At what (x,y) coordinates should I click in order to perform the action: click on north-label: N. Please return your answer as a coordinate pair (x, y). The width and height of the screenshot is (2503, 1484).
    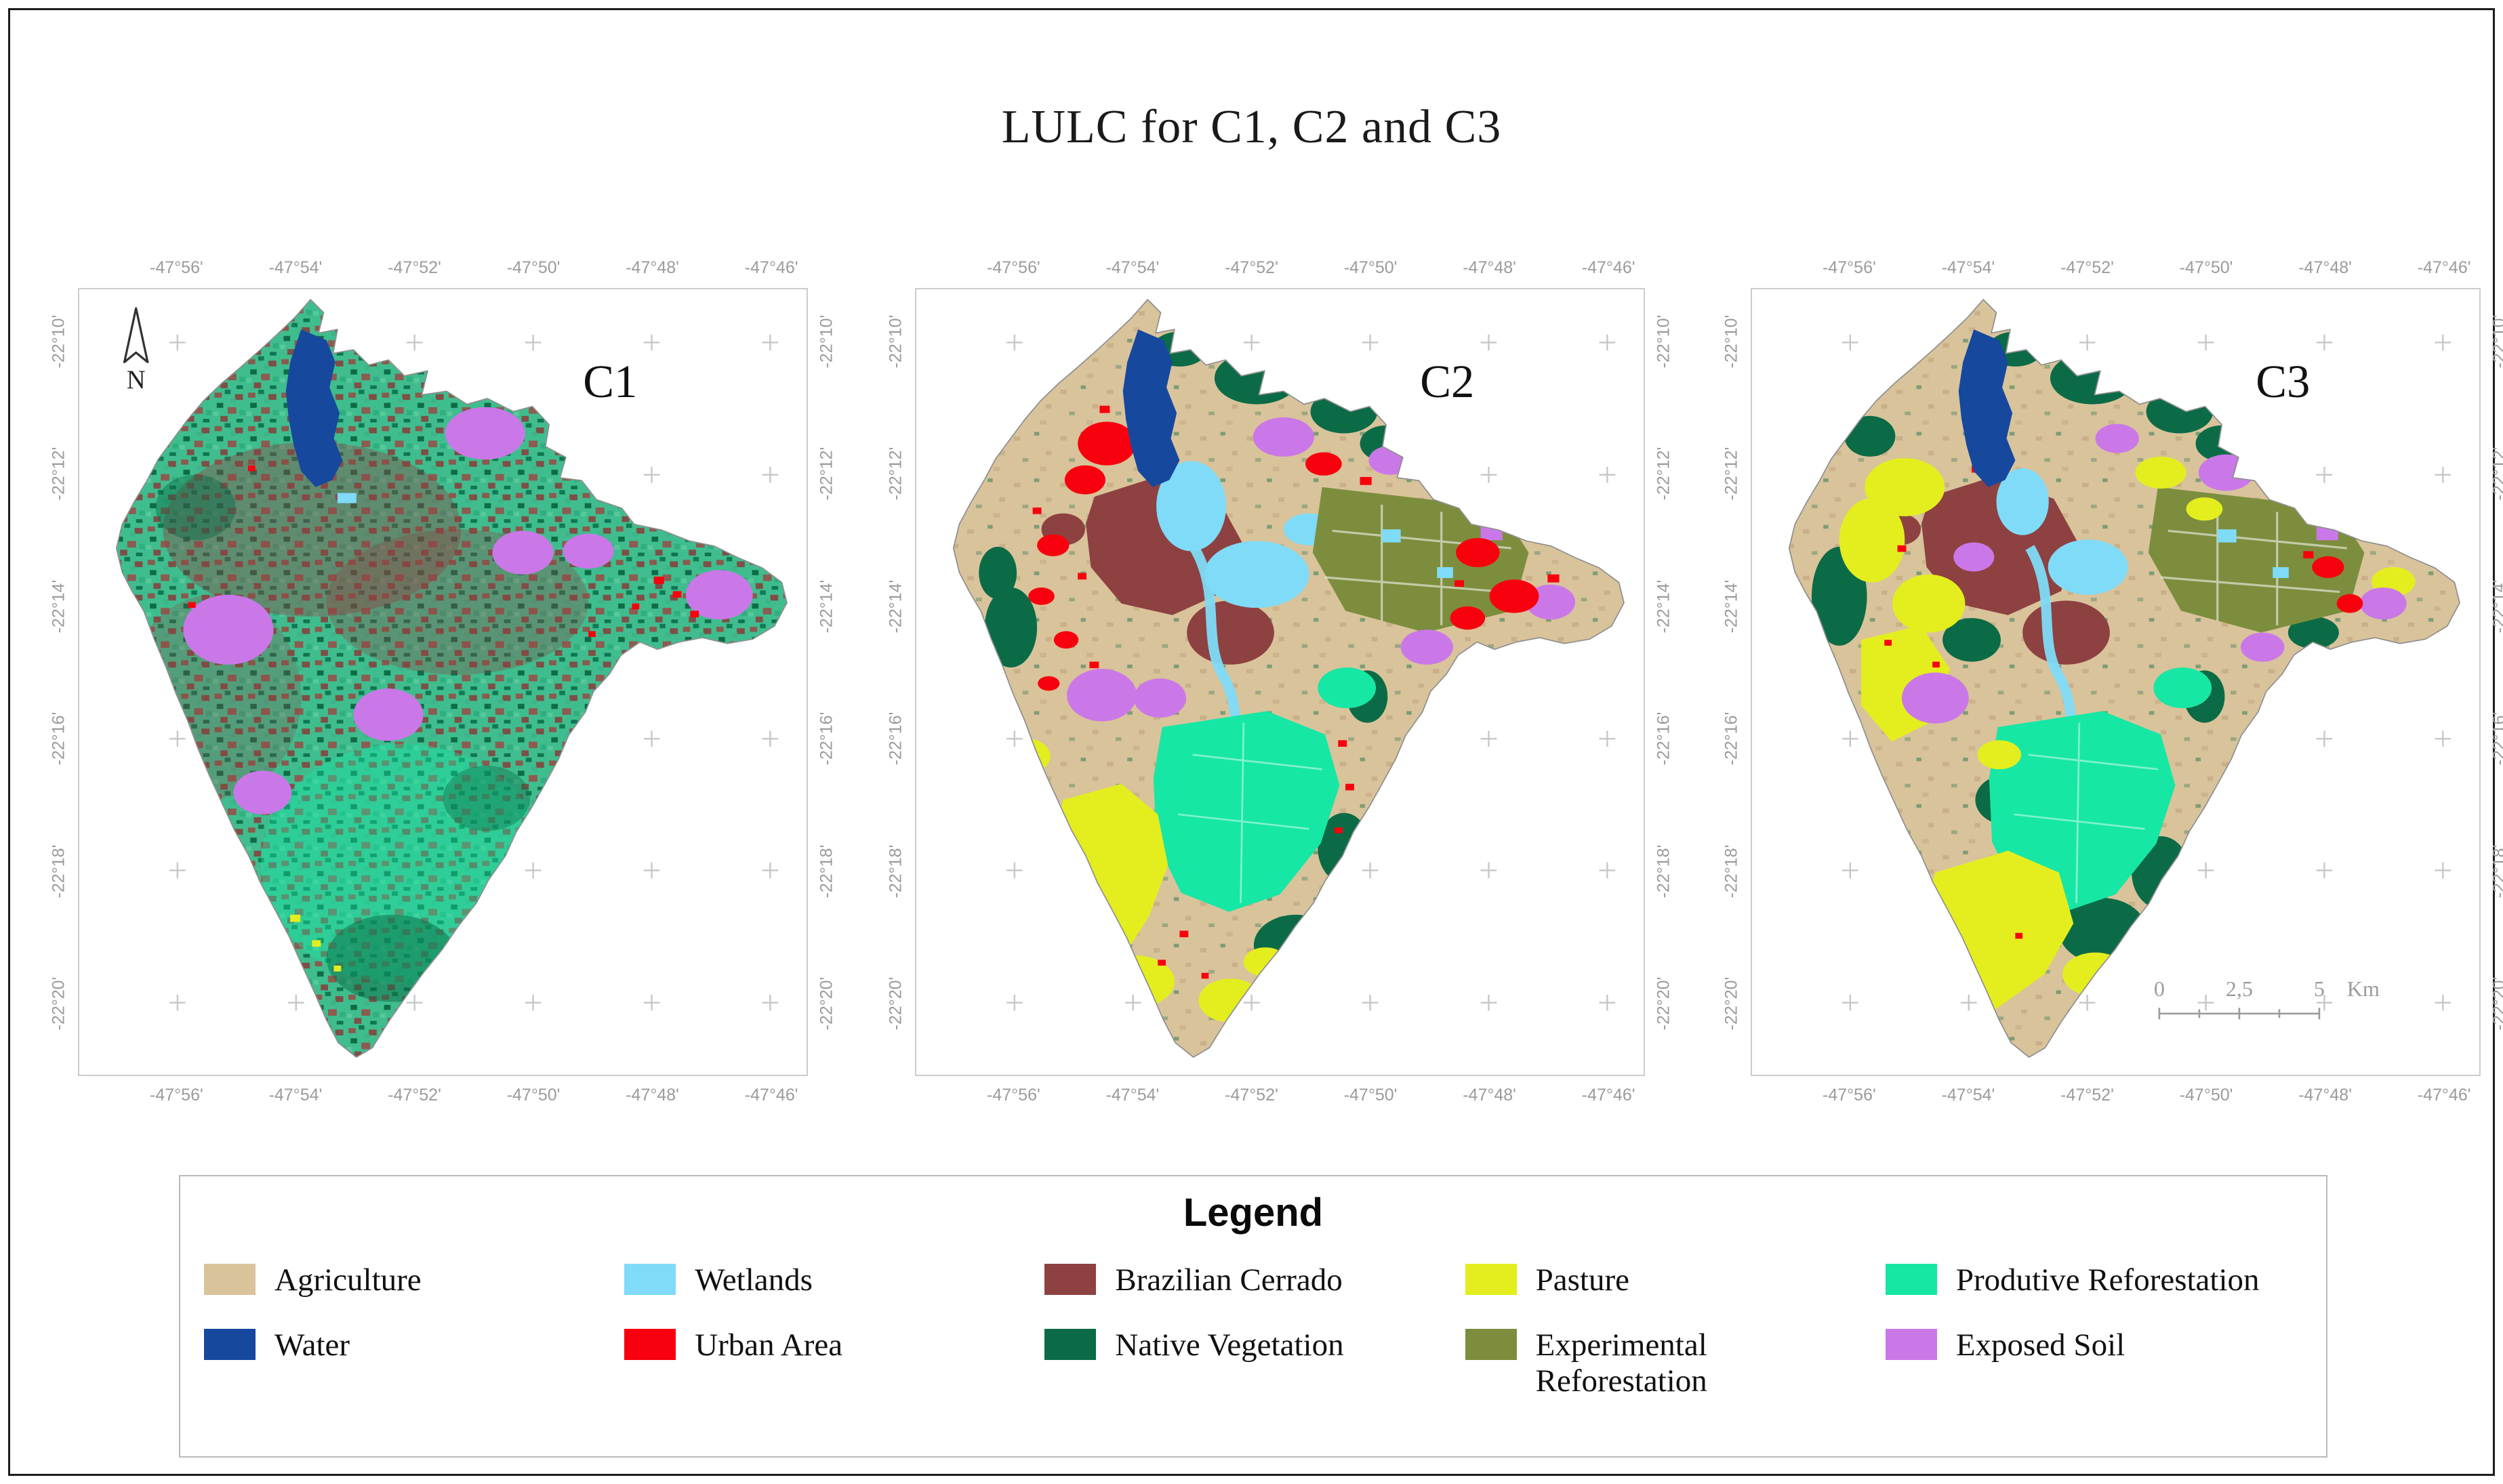
    Looking at the image, I should click on (136, 380).